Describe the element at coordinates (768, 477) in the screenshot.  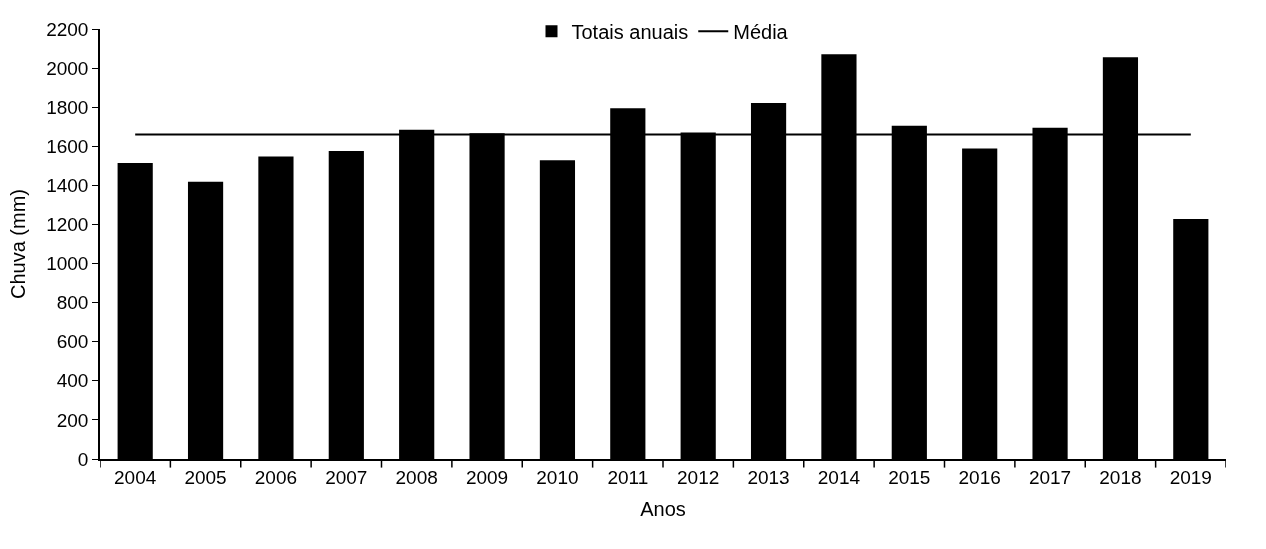
I see `x-tick-label: 2013` at that location.